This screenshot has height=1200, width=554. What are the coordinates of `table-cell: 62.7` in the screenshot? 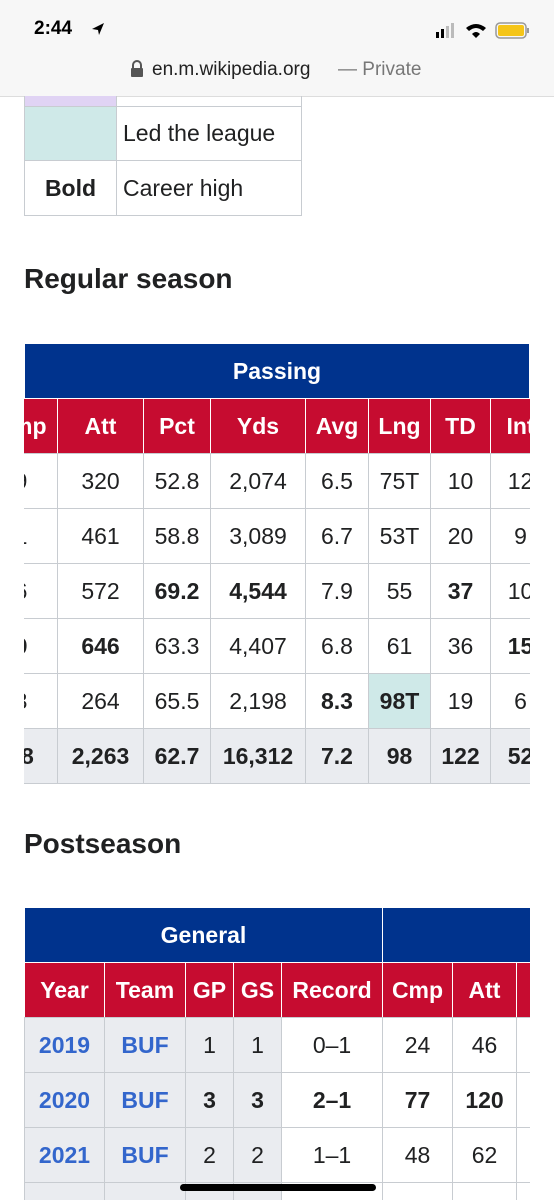 It's located at (177, 756).